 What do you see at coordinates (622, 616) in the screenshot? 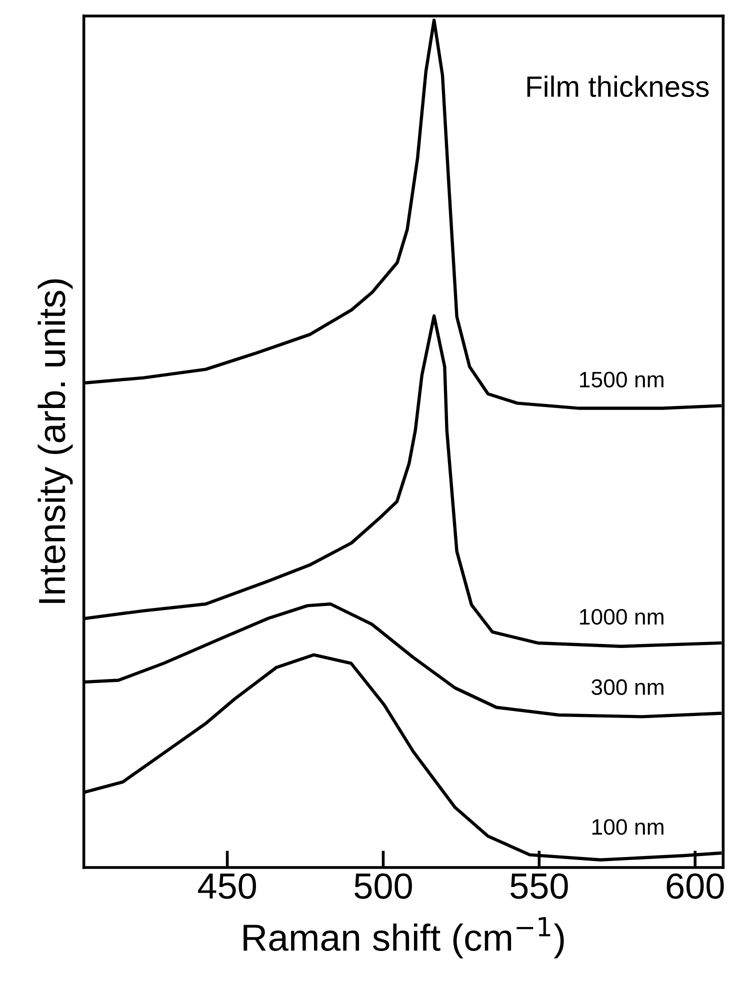
I see `series-label: 1000 nm` at bounding box center [622, 616].